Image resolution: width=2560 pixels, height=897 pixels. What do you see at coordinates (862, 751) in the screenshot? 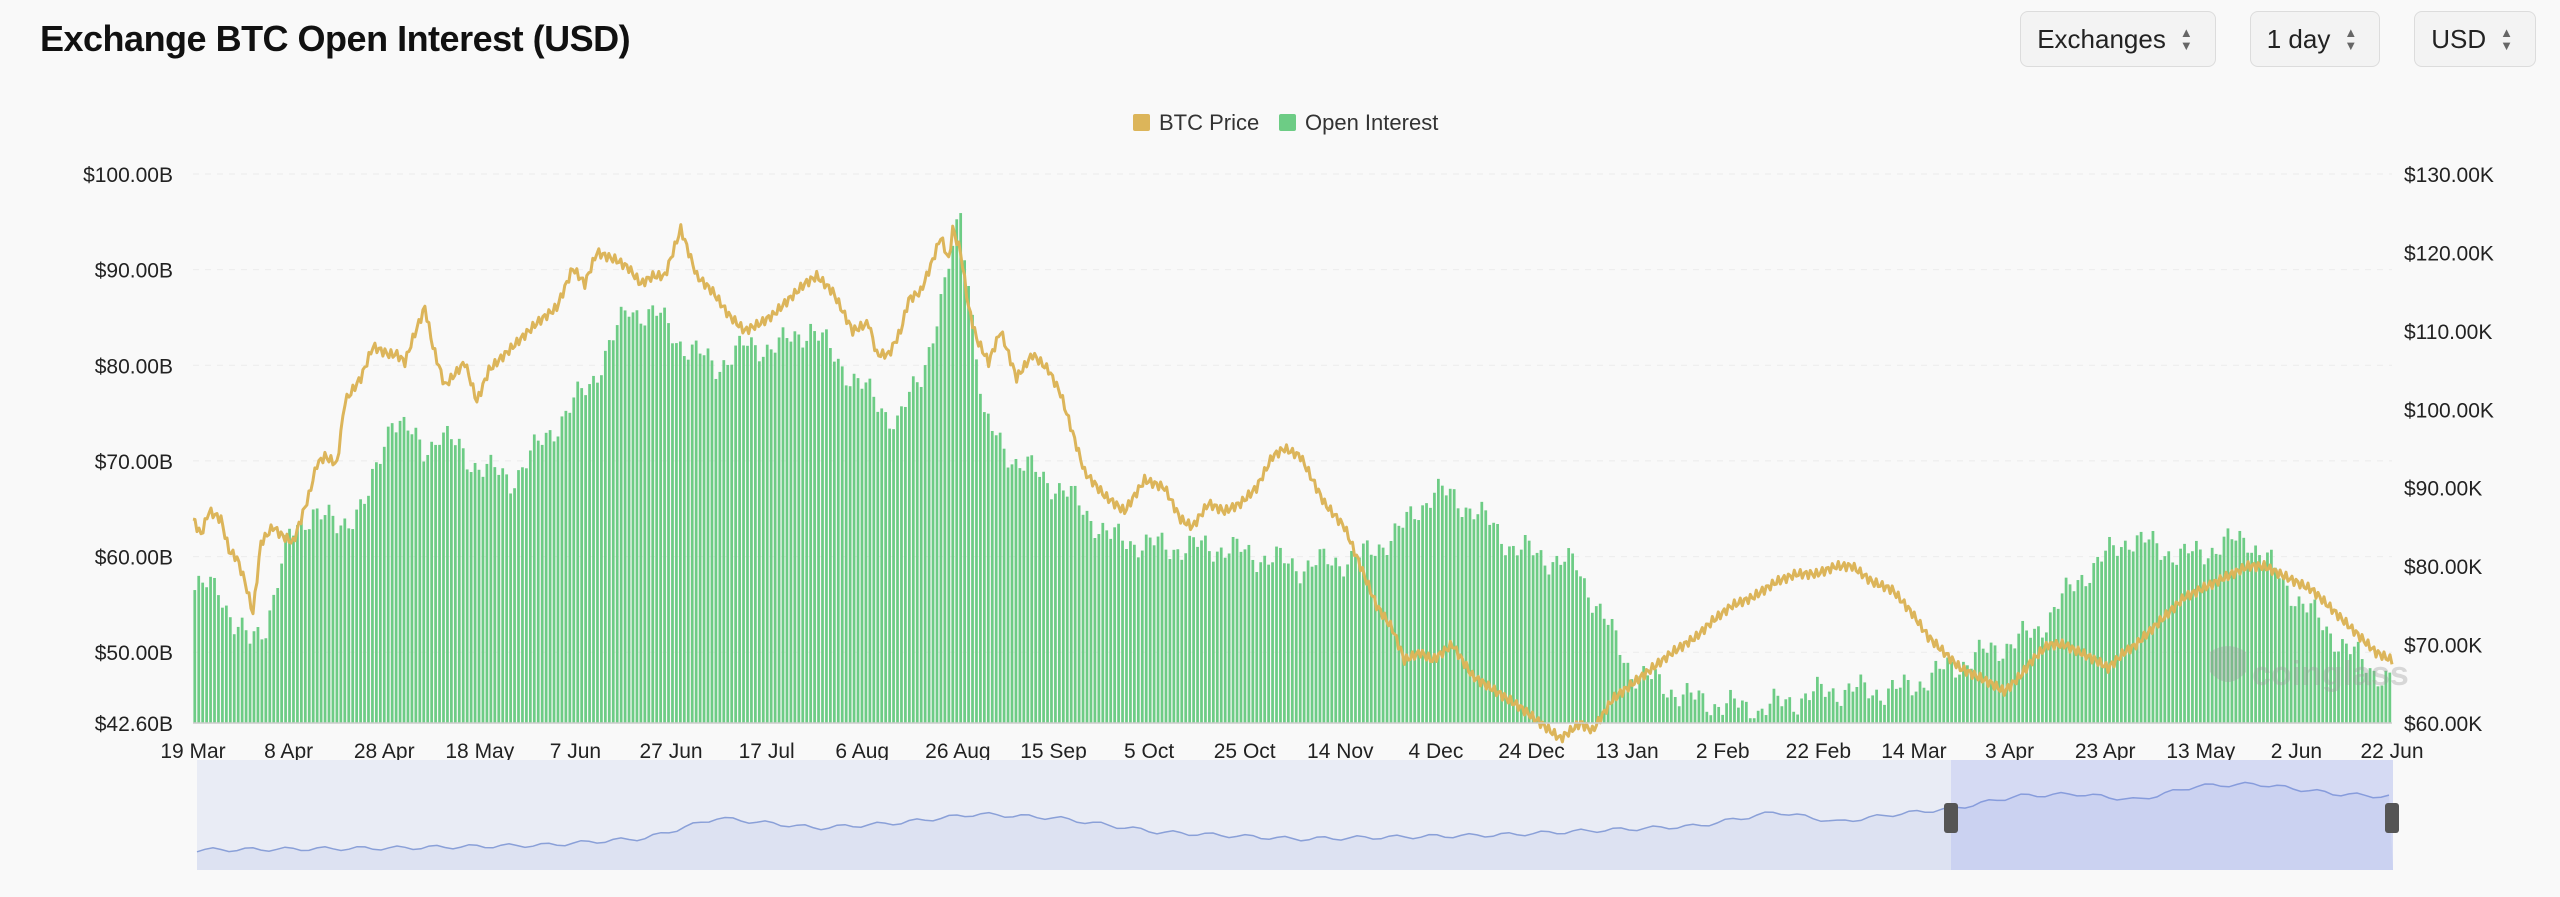
I see `x-tick-label: 6 Aug` at bounding box center [862, 751].